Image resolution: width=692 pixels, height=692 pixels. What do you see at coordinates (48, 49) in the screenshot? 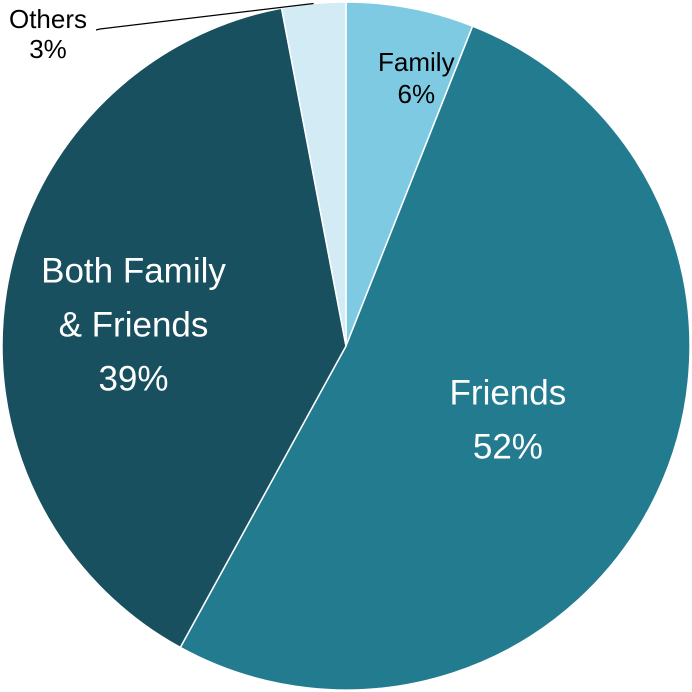
I see `slice-value-label-others: 3%` at bounding box center [48, 49].